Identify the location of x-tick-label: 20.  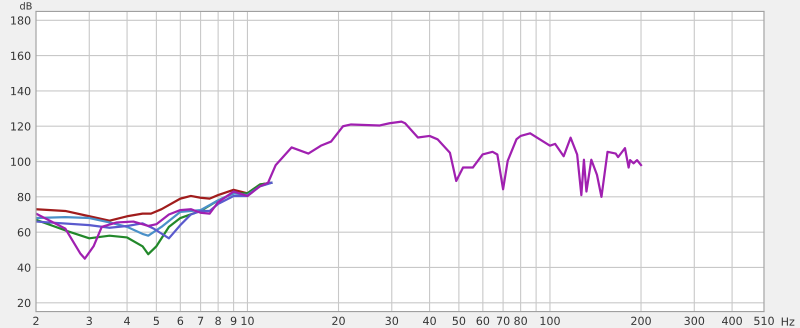
(338, 321).